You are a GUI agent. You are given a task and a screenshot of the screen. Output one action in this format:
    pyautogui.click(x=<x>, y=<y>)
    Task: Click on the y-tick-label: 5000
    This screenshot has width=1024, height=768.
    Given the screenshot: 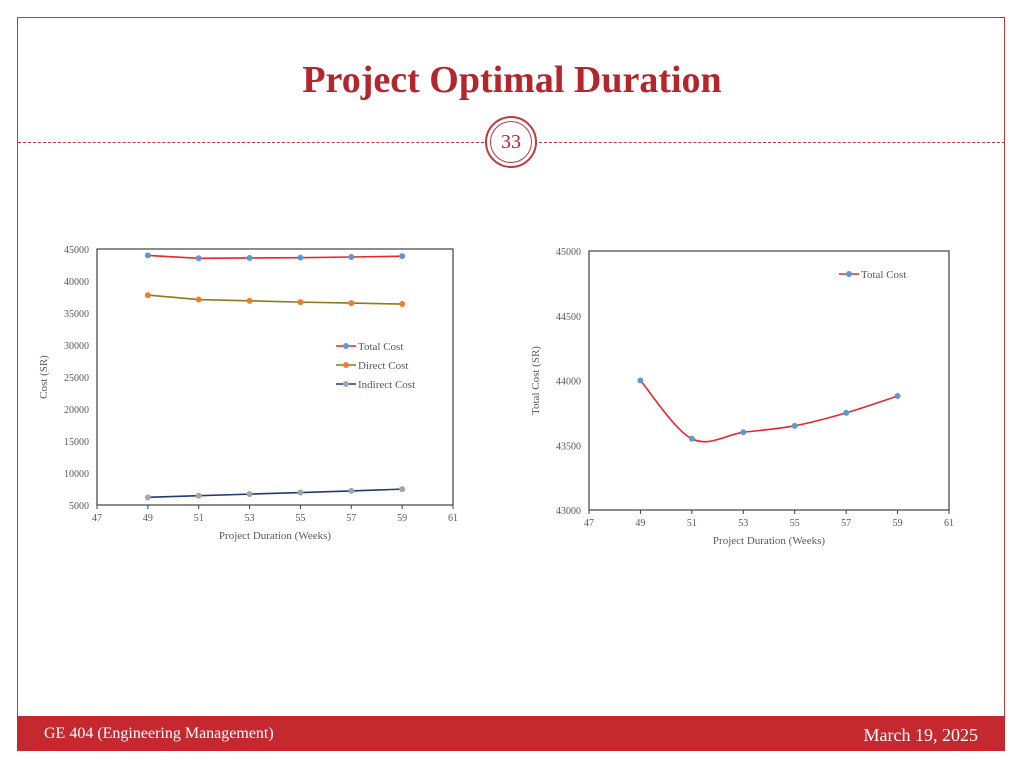 What is the action you would take?
    pyautogui.click(x=79, y=506)
    